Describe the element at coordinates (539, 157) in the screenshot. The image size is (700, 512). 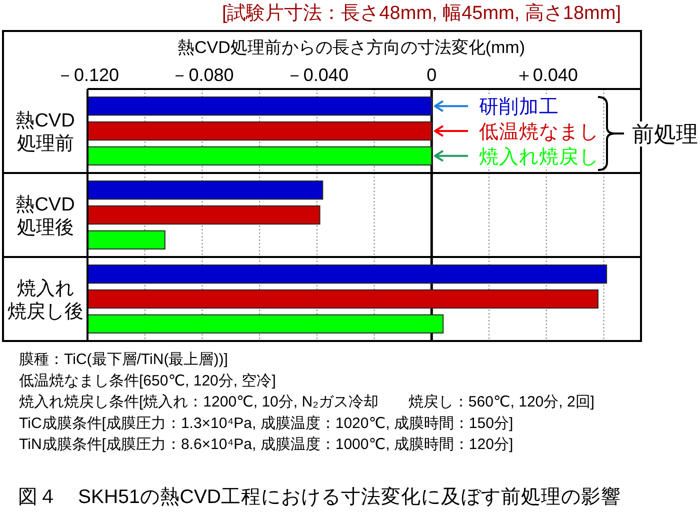
I see `text: 焼入れ焼戻し` at that location.